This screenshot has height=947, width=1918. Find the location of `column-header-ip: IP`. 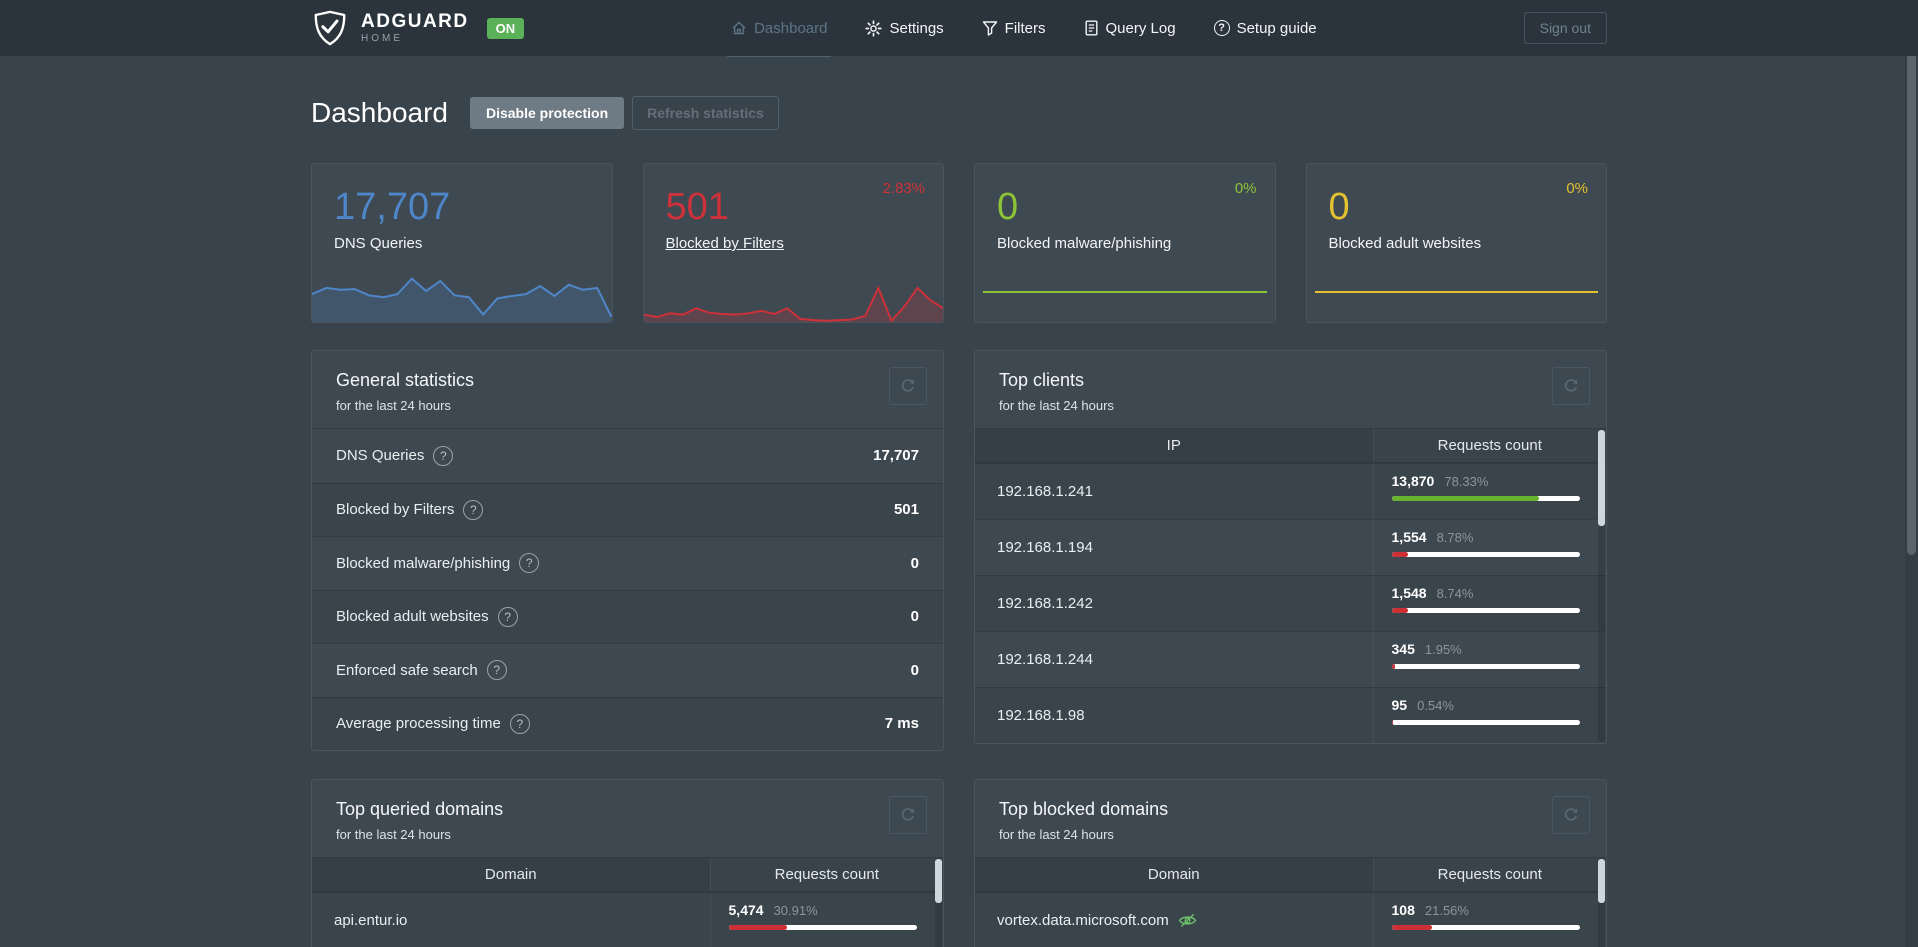

column-header-ip: IP is located at coordinates (1173, 445).